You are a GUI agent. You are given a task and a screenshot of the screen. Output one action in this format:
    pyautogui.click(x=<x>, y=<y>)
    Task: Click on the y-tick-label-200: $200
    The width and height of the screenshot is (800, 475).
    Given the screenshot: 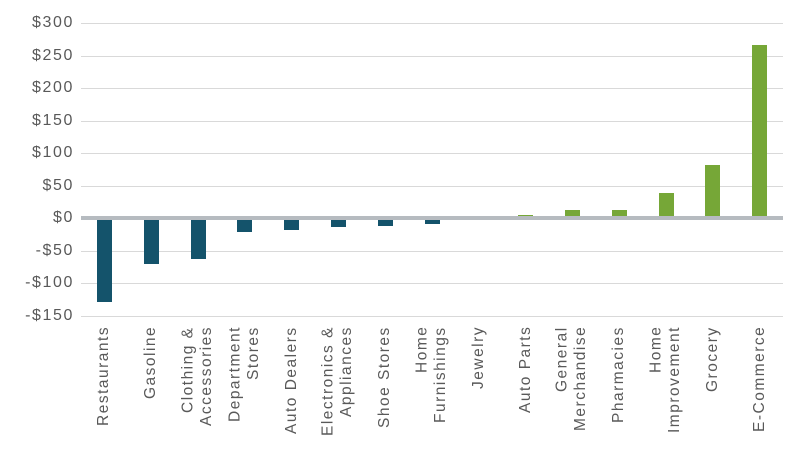 What is the action you would take?
    pyautogui.click(x=53, y=87)
    